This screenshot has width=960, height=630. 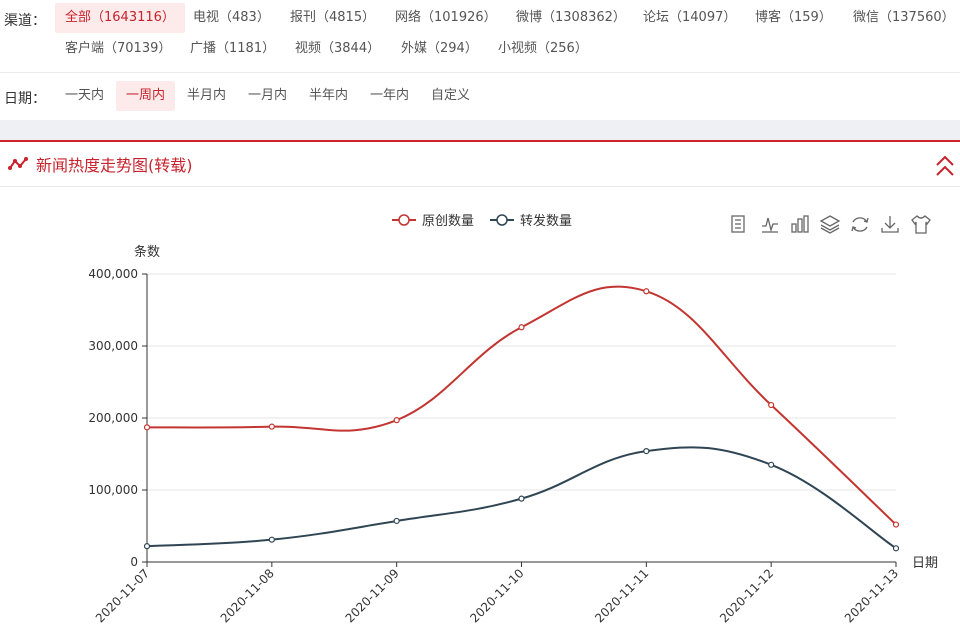 What do you see at coordinates (871, 595) in the screenshot?
I see `x-tick-label: 2020-11-13` at bounding box center [871, 595].